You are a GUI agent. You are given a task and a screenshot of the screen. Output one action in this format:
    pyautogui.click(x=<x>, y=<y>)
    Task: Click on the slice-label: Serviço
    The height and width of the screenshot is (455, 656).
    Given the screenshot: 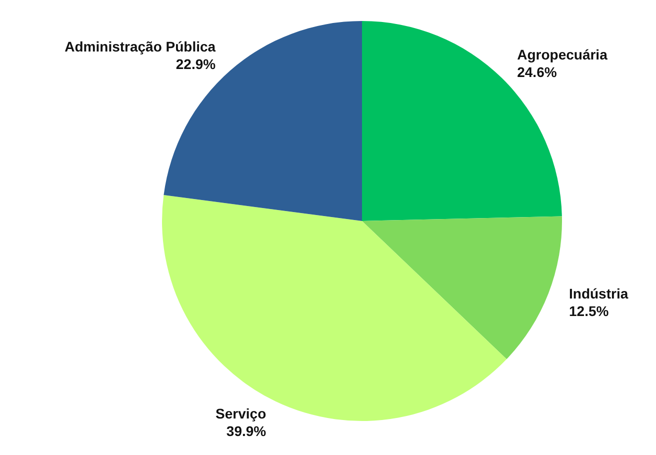 What is the action you would take?
    pyautogui.click(x=241, y=413)
    